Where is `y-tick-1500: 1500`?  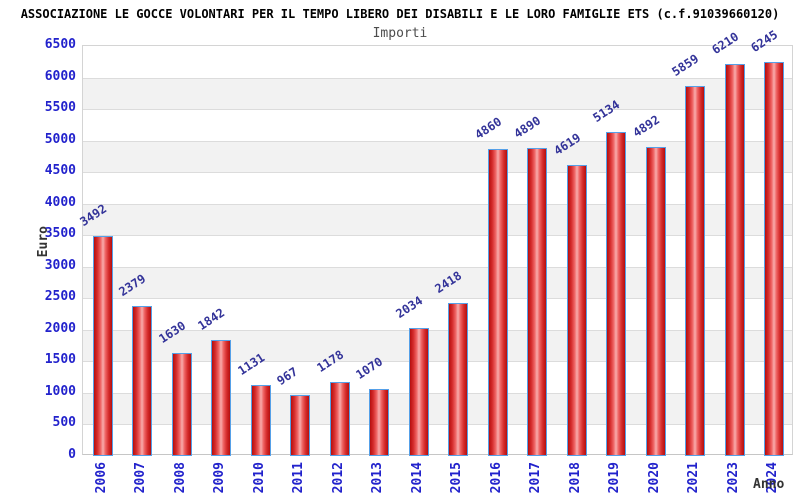
y-tick-1500: 1500 is located at coordinates (60, 360).